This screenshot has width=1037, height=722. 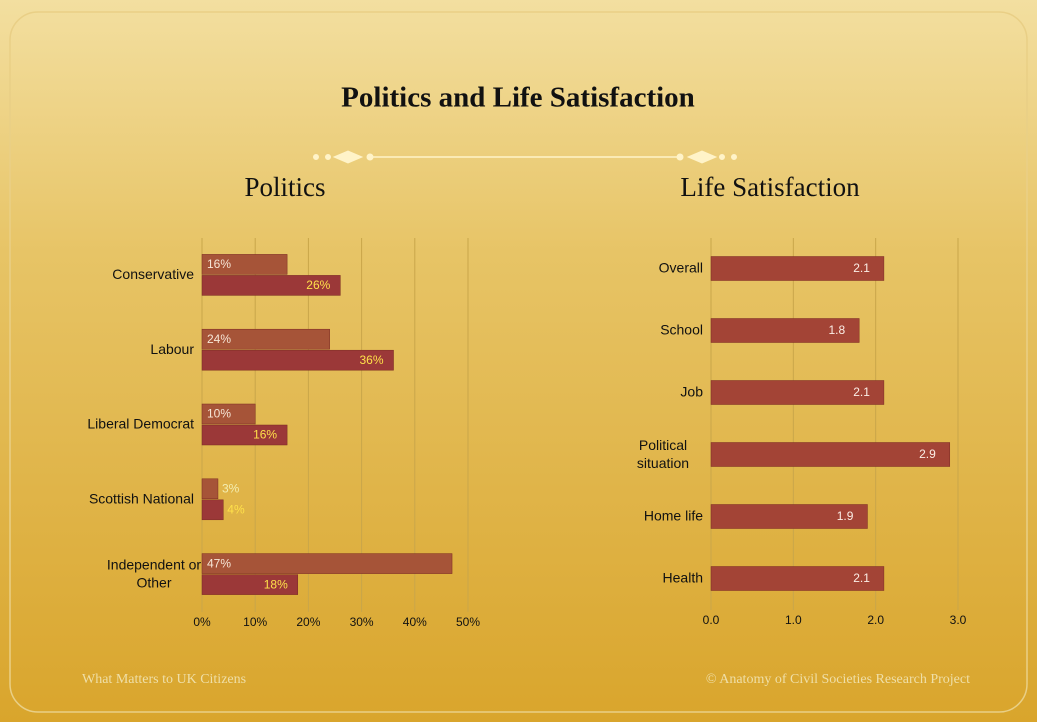 What do you see at coordinates (276, 584) in the screenshot?
I see `value-label: 18%` at bounding box center [276, 584].